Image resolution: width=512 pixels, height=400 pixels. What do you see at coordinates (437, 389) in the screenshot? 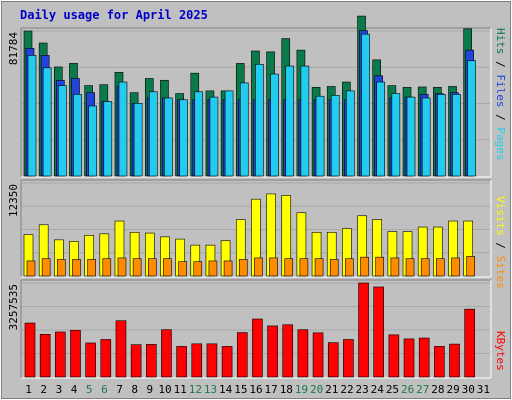
I see `x-tick-label: 28` at bounding box center [437, 389].